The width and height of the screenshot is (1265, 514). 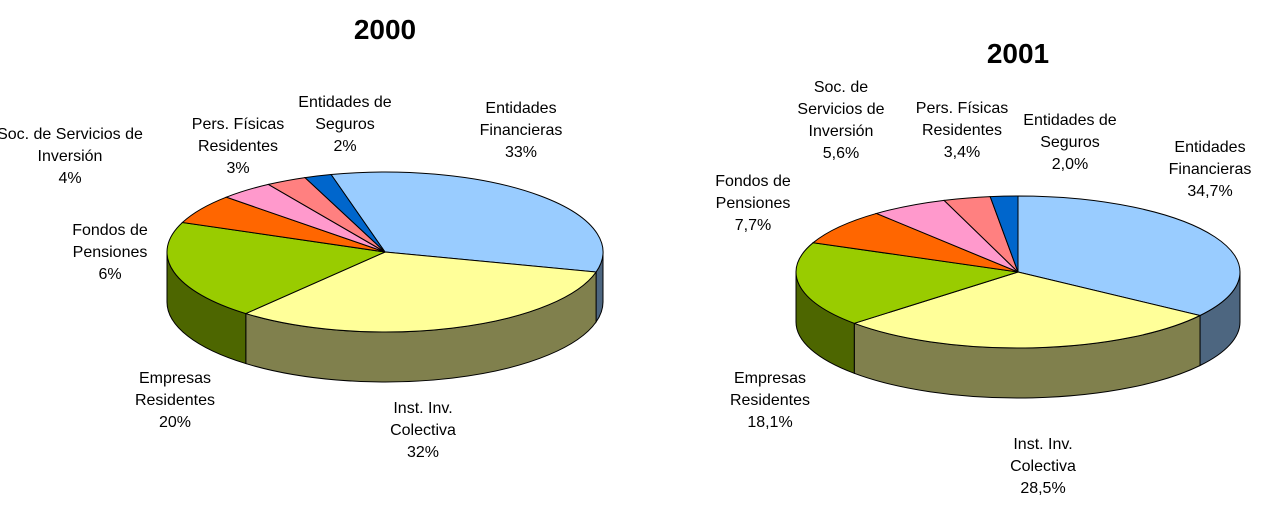 I want to click on chart-title: 2000, so click(x=385, y=30).